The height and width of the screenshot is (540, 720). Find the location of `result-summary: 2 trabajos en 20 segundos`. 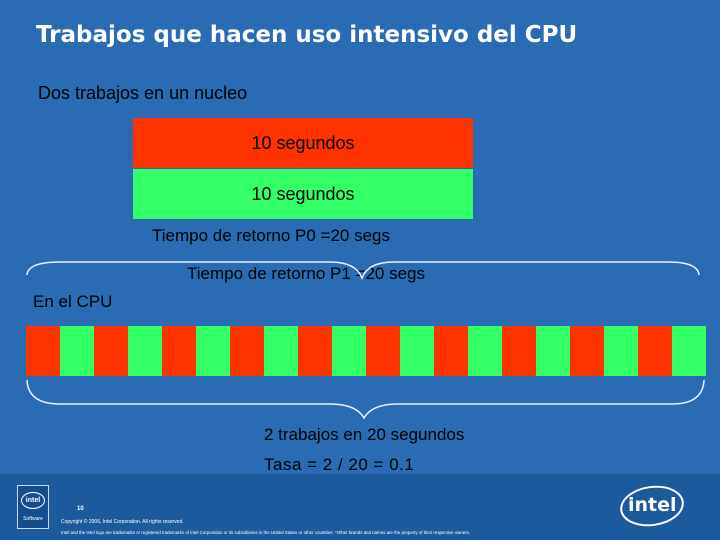

result-summary: 2 trabajos en 20 segundos is located at coordinates (364, 434).